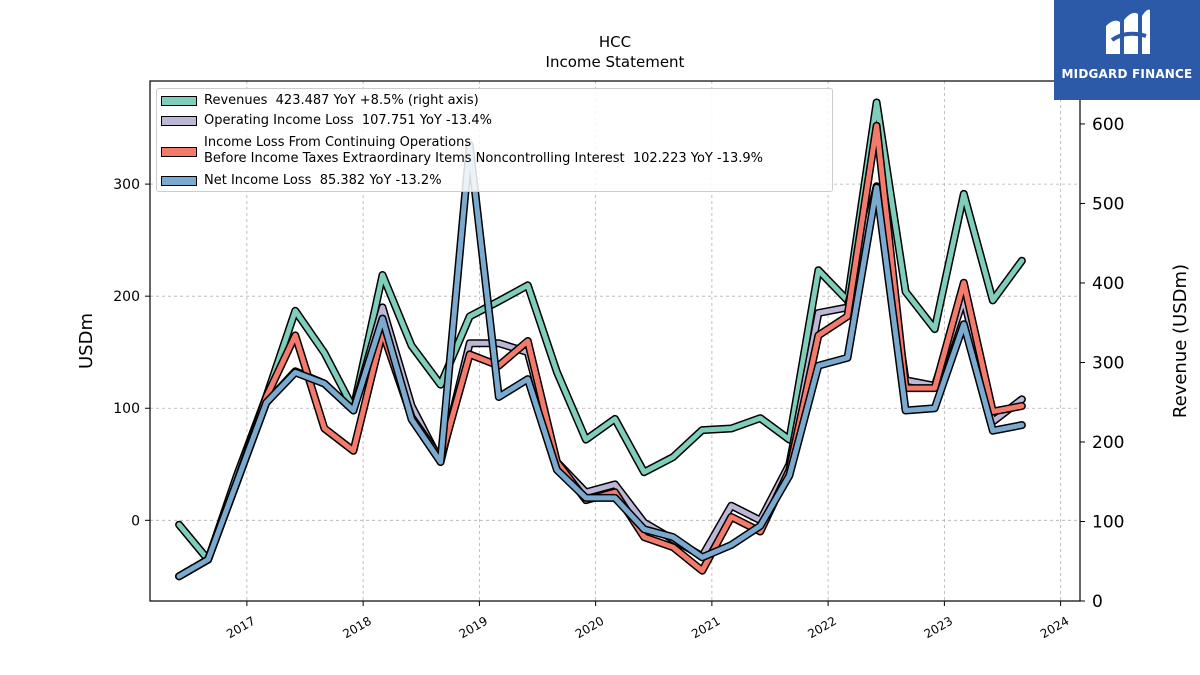 The image size is (1200, 675). I want to click on x-tick-label: 2022, so click(821, 627).